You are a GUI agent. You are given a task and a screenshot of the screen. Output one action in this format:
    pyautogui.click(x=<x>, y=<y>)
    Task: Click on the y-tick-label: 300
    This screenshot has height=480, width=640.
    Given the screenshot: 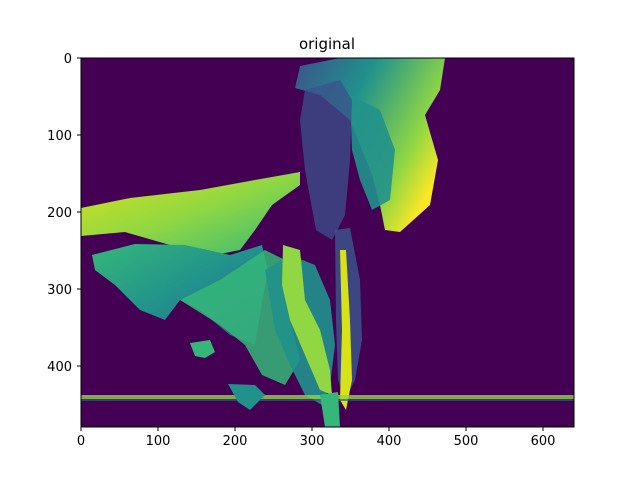 What is the action you would take?
    pyautogui.click(x=59, y=290)
    